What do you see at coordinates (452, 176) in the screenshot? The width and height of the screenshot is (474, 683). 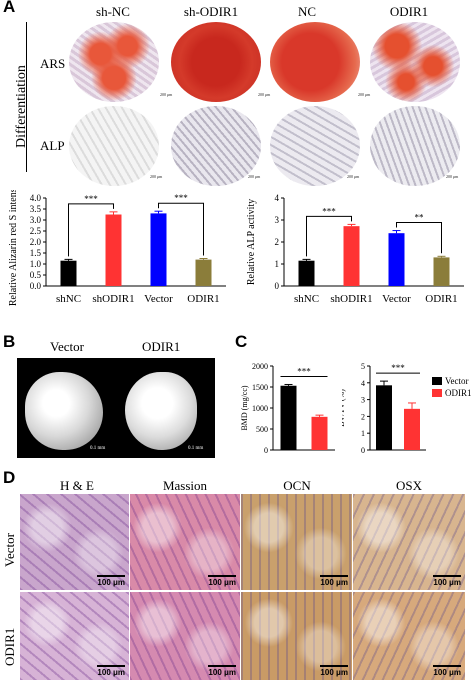 I see `dish-scale-7: 200 μm` at bounding box center [452, 176].